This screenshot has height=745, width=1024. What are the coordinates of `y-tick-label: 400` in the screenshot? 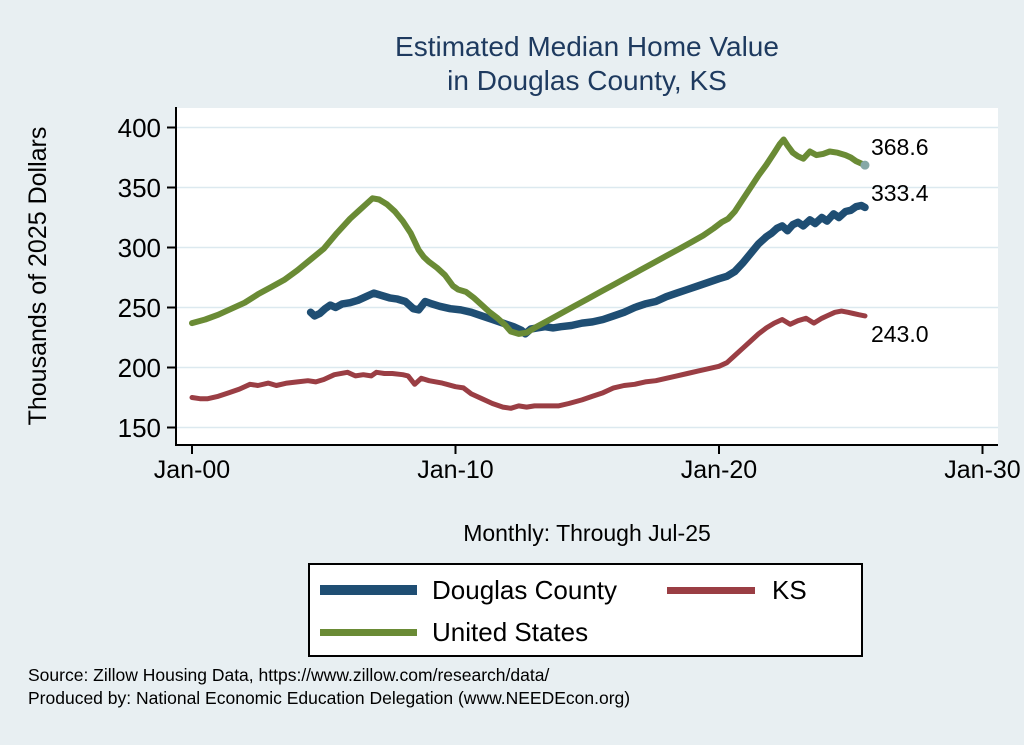 It's located at (139, 127).